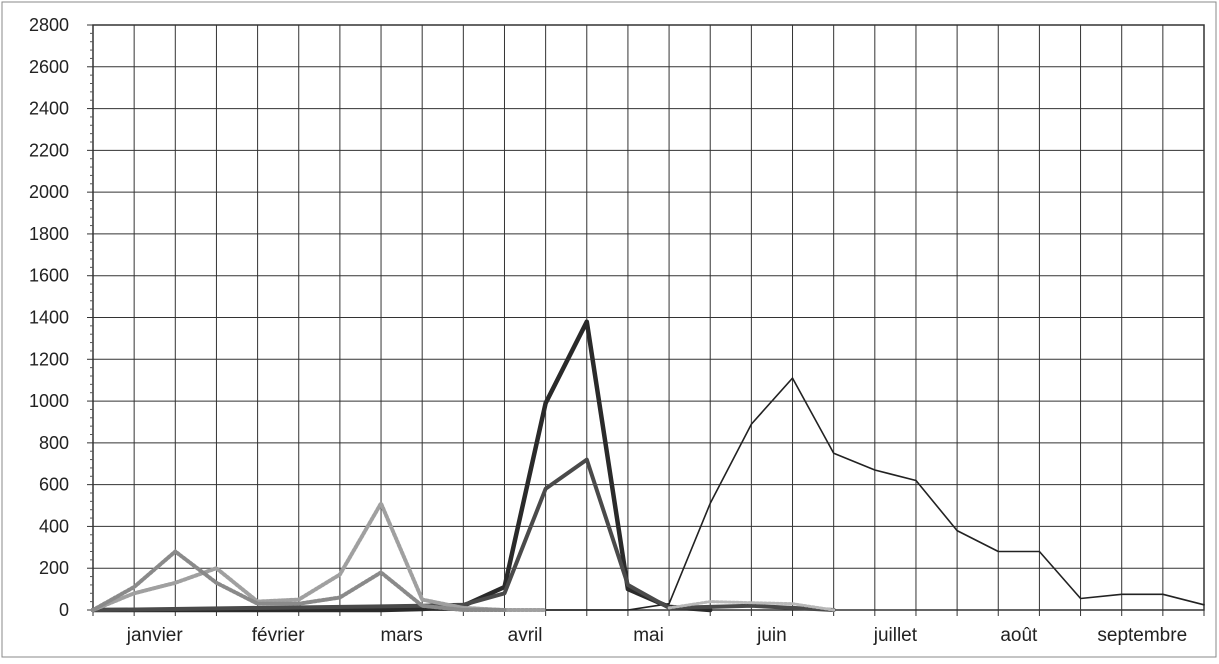 This screenshot has width=1219, height=664. What do you see at coordinates (49, 276) in the screenshot?
I see `y-tick-label: 1600` at bounding box center [49, 276].